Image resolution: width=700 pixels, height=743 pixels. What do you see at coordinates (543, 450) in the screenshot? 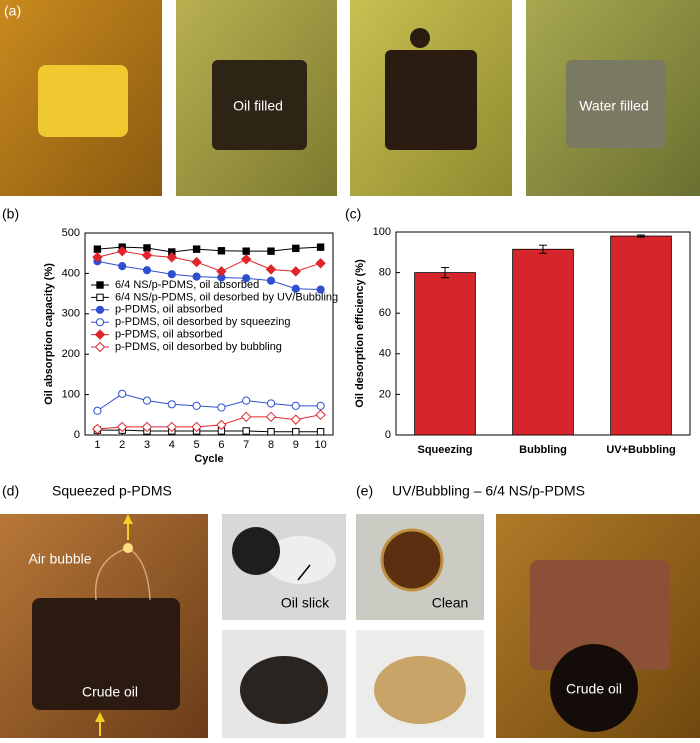
I see `x-tick-label: Bubbling` at bounding box center [543, 450].